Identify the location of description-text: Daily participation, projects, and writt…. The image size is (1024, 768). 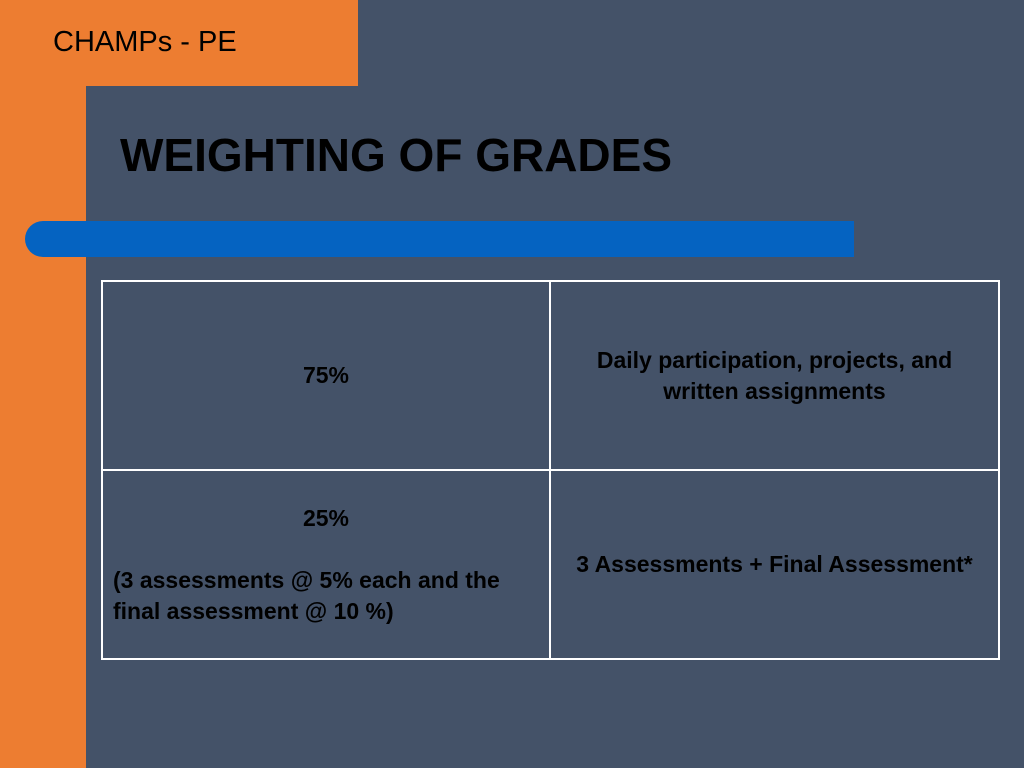
(774, 375).